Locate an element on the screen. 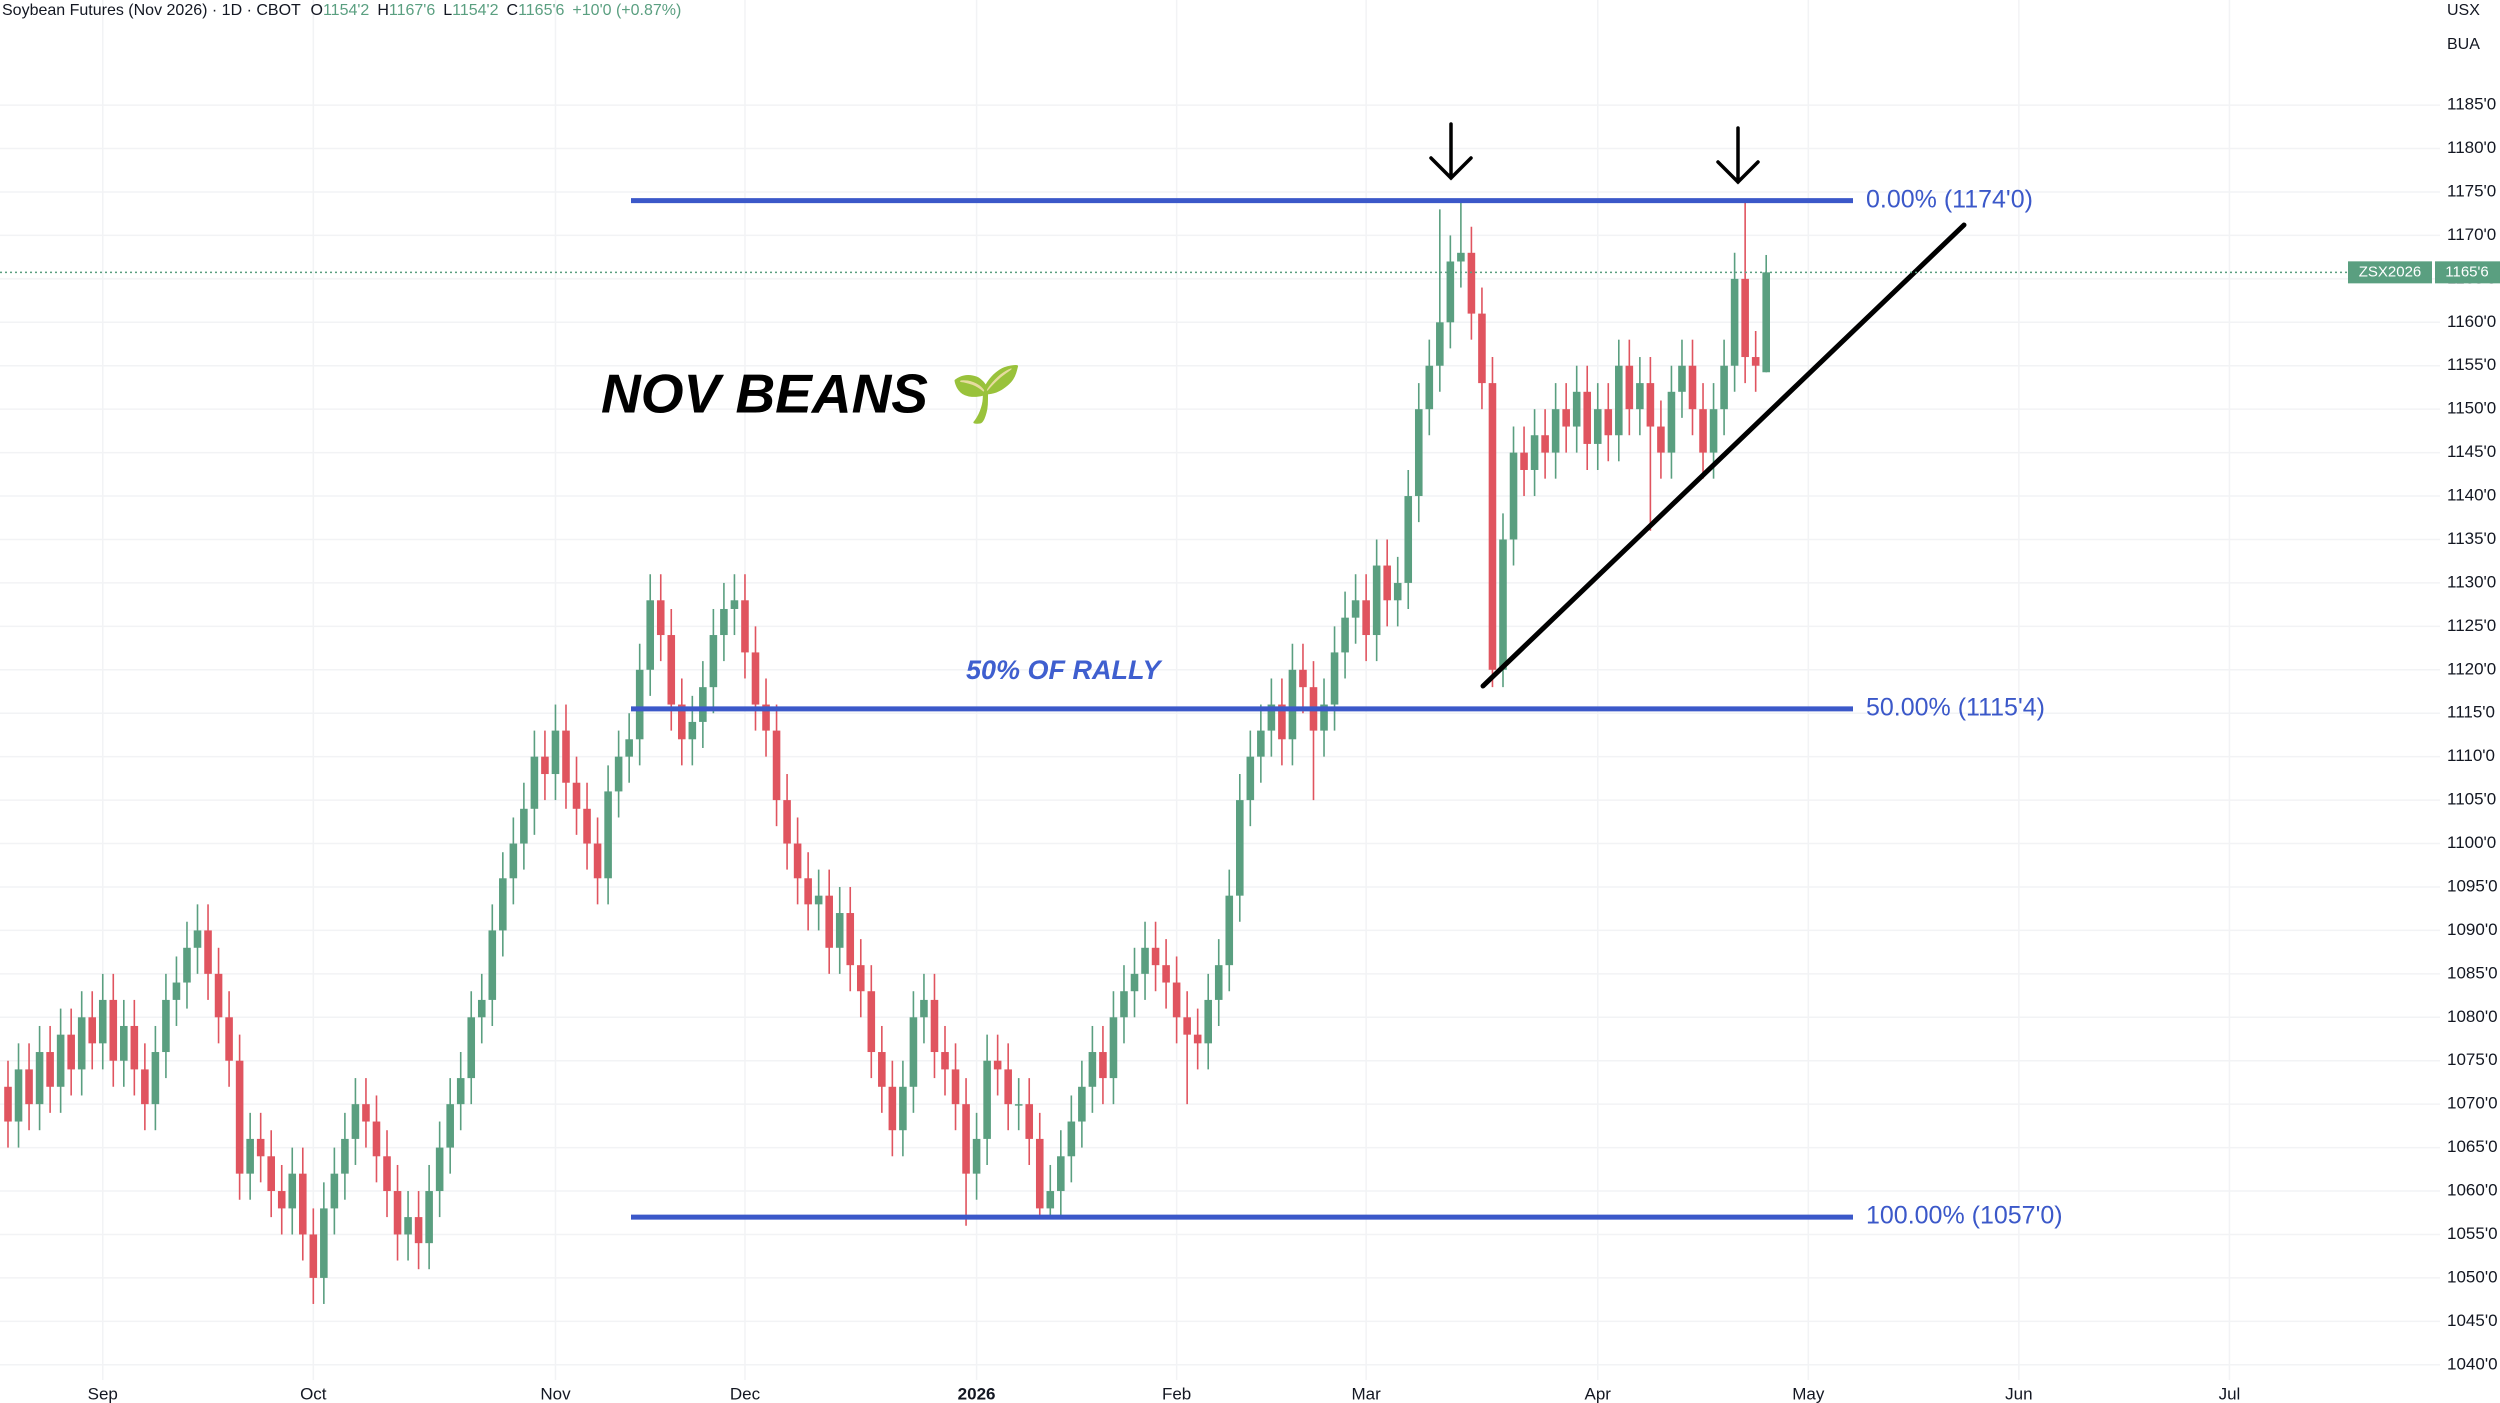 This screenshot has height=1403, width=2500. y-tick-label: 1125'0 is located at coordinates (2471, 625).